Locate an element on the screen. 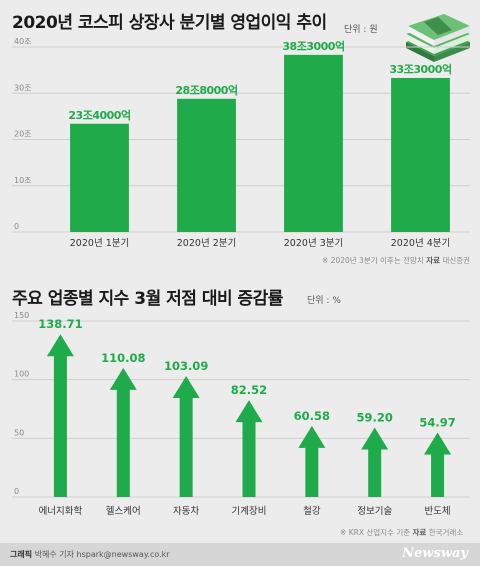  credit-text: 박혜수 기자 hspark@newsway.co.kr is located at coordinates (102, 554).